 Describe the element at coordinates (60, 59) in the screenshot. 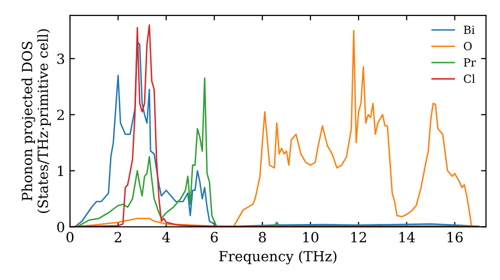

I see `y-tick-label: 3` at that location.